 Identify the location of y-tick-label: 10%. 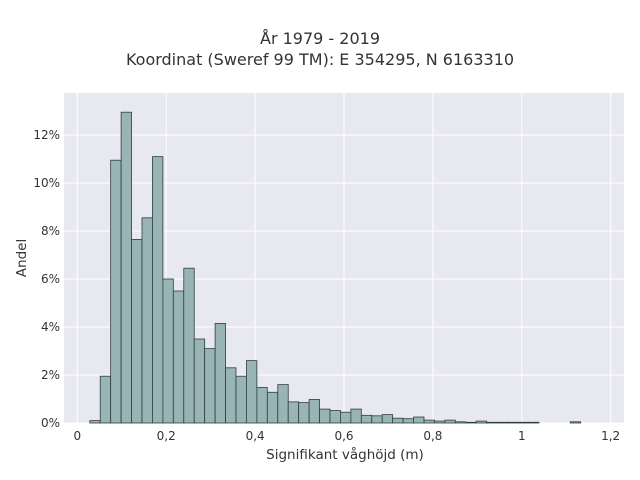
(46, 183).